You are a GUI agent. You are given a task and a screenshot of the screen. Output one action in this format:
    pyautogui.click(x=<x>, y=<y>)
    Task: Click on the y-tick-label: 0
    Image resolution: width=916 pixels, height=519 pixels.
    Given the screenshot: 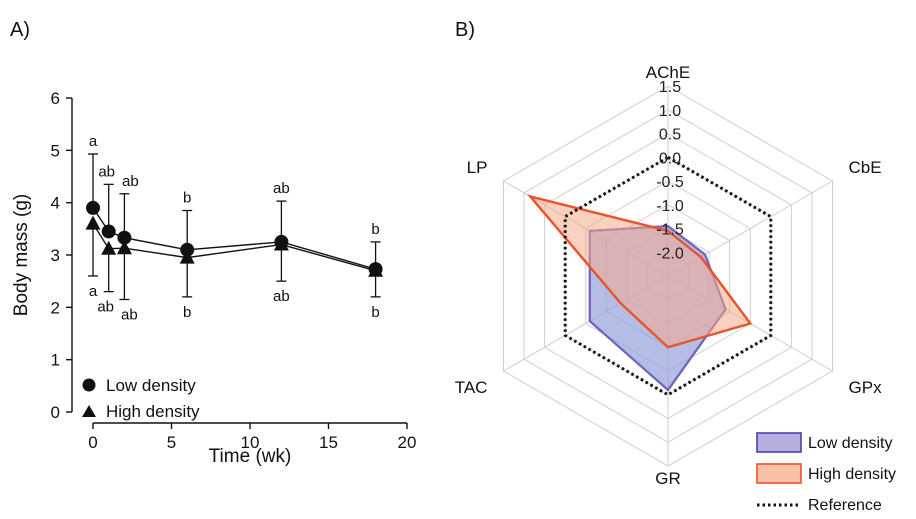 What is the action you would take?
    pyautogui.click(x=55, y=412)
    